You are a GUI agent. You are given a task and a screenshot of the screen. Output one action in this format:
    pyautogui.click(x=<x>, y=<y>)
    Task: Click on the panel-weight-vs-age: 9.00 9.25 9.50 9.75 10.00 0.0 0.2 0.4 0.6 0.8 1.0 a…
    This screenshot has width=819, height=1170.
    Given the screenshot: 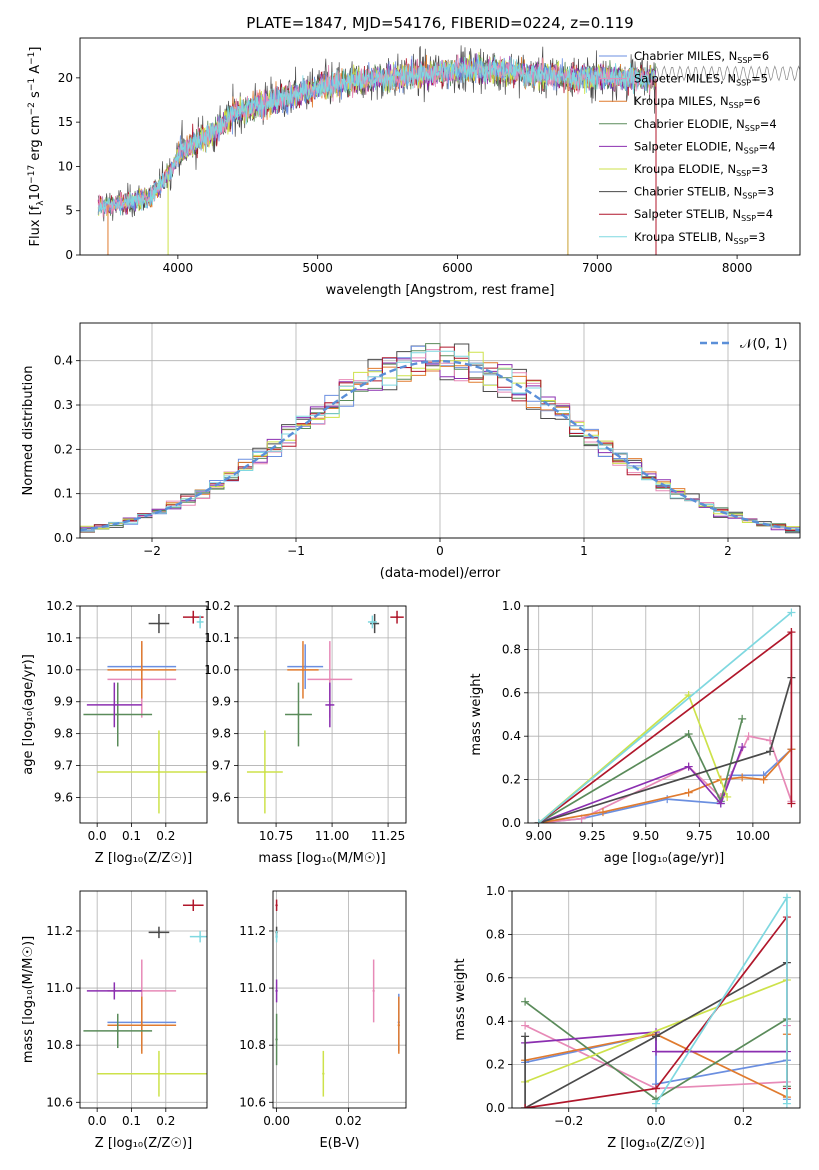 What is the action you would take?
    pyautogui.click(x=635, y=732)
    